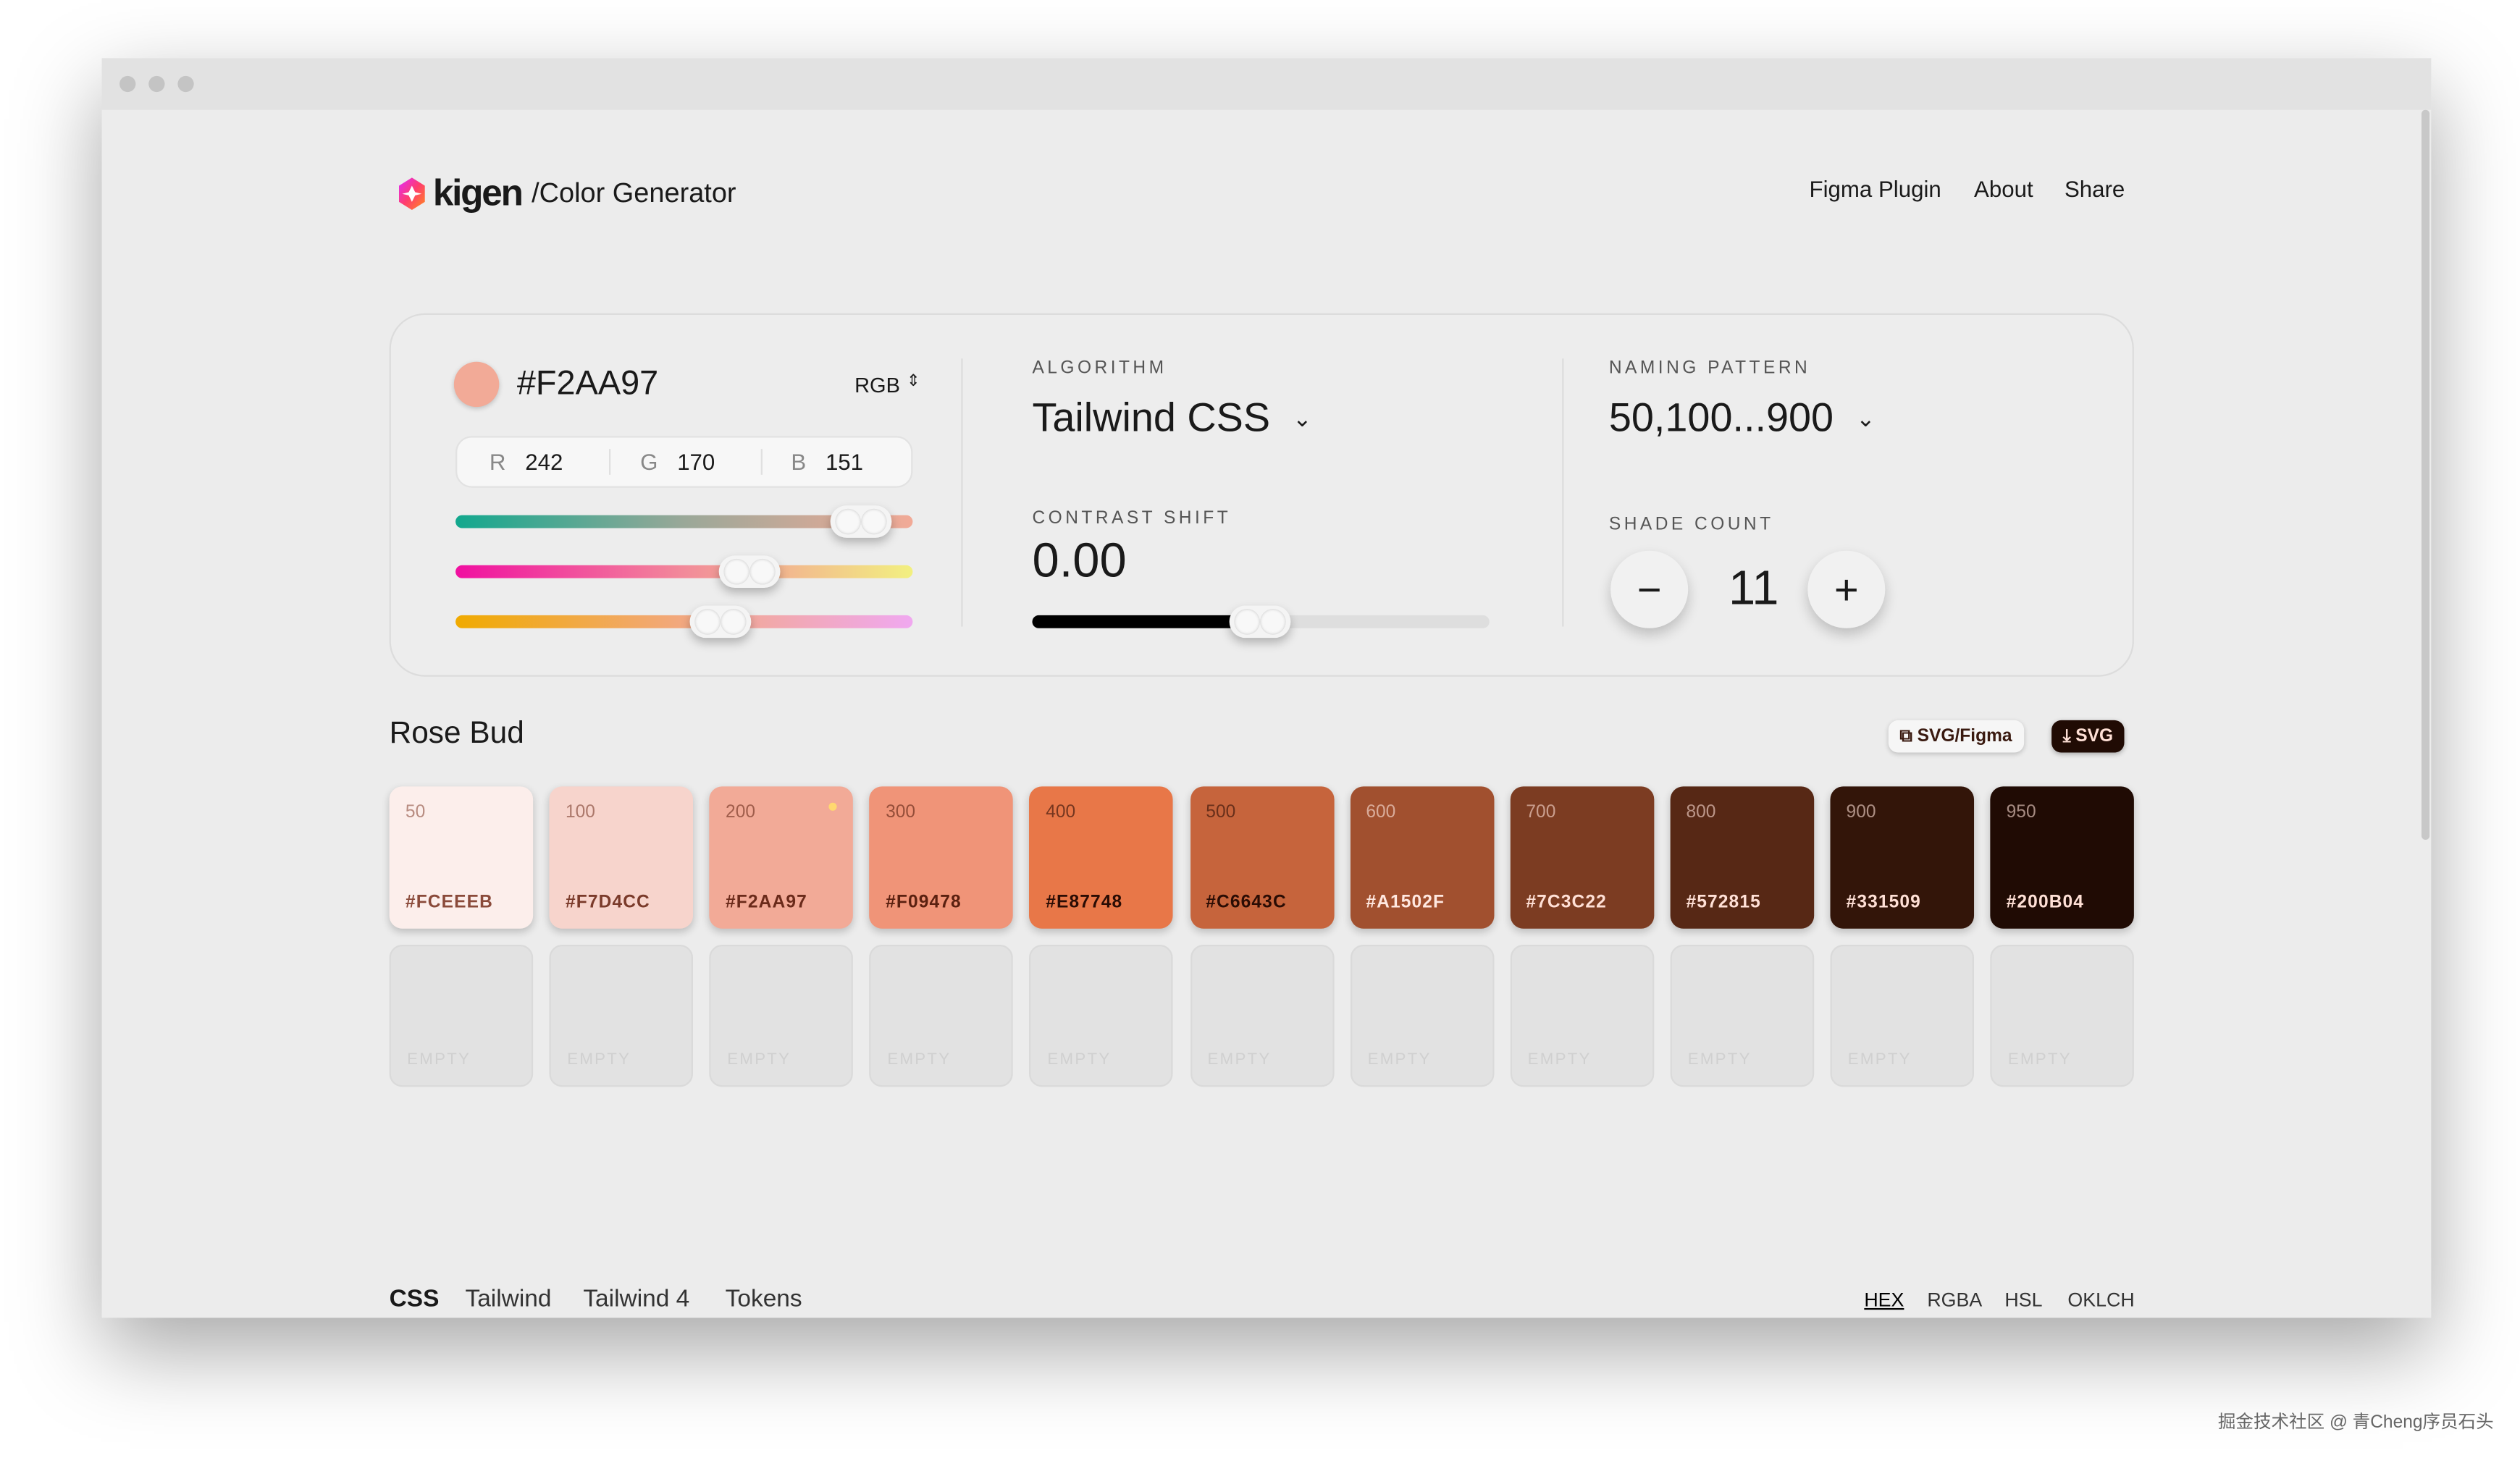 Image resolution: width=2520 pixels, height=1458 pixels. What do you see at coordinates (1875, 189) in the screenshot?
I see `nav-figma-plugin: Figma Plugin` at bounding box center [1875, 189].